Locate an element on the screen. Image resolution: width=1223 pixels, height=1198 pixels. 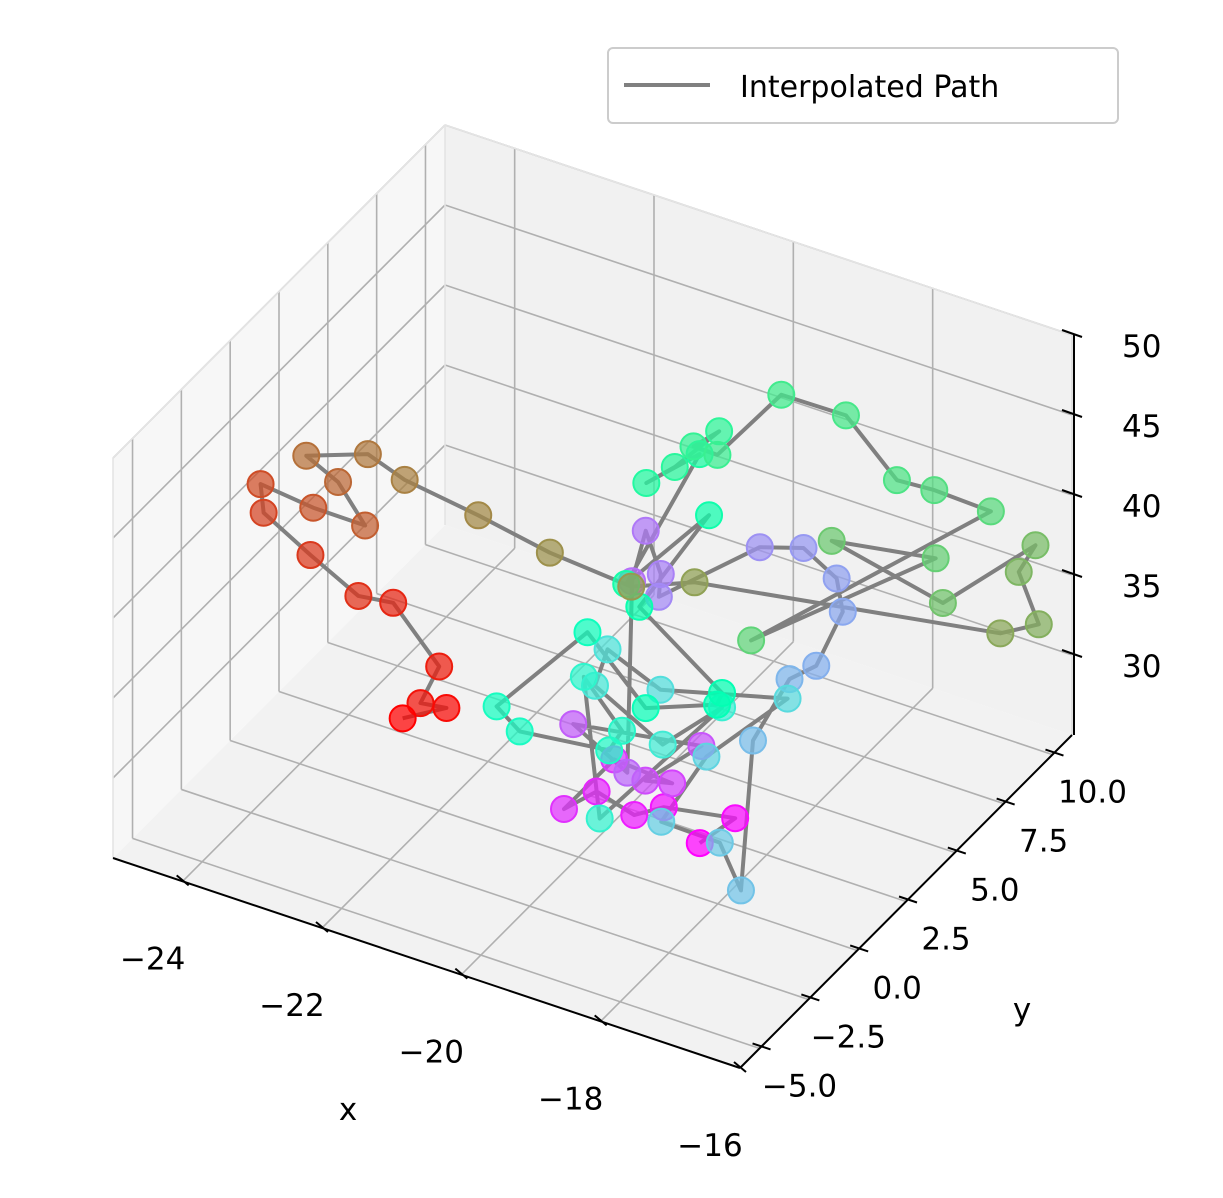
y-tick-label: −2.5 is located at coordinates (848, 1037).